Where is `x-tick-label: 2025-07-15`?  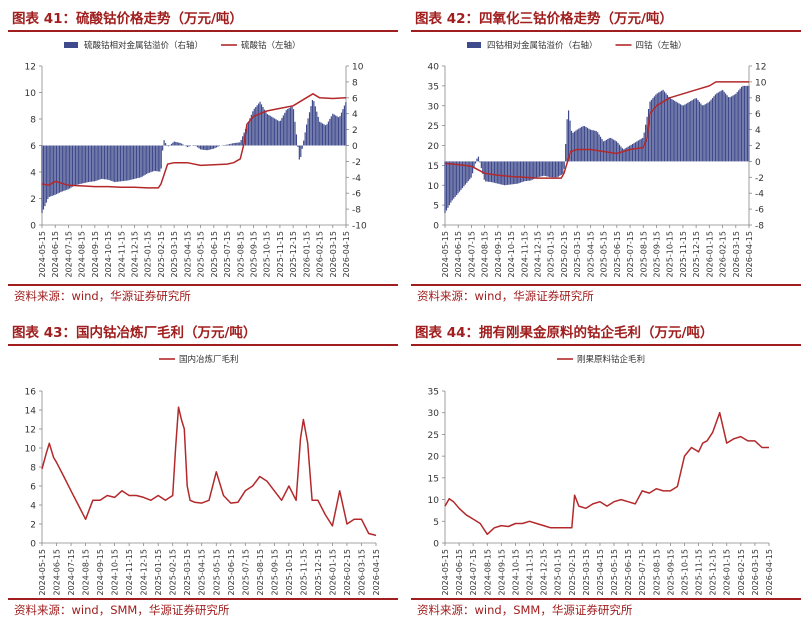
x-tick-label: 2025-07-15 is located at coordinates (630, 254).